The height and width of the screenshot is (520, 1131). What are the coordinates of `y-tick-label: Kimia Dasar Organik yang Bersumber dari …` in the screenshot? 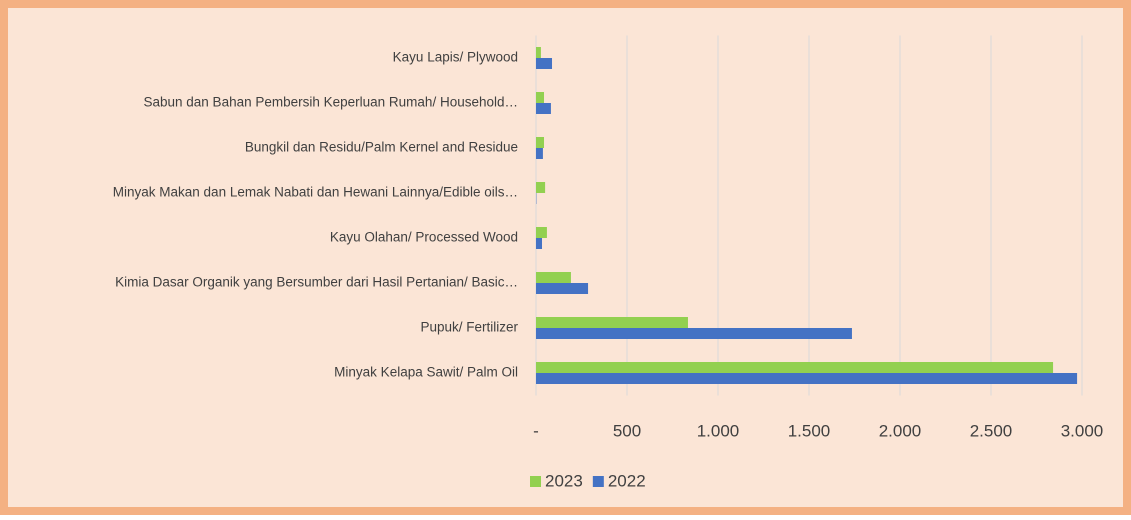 It's located at (316, 282).